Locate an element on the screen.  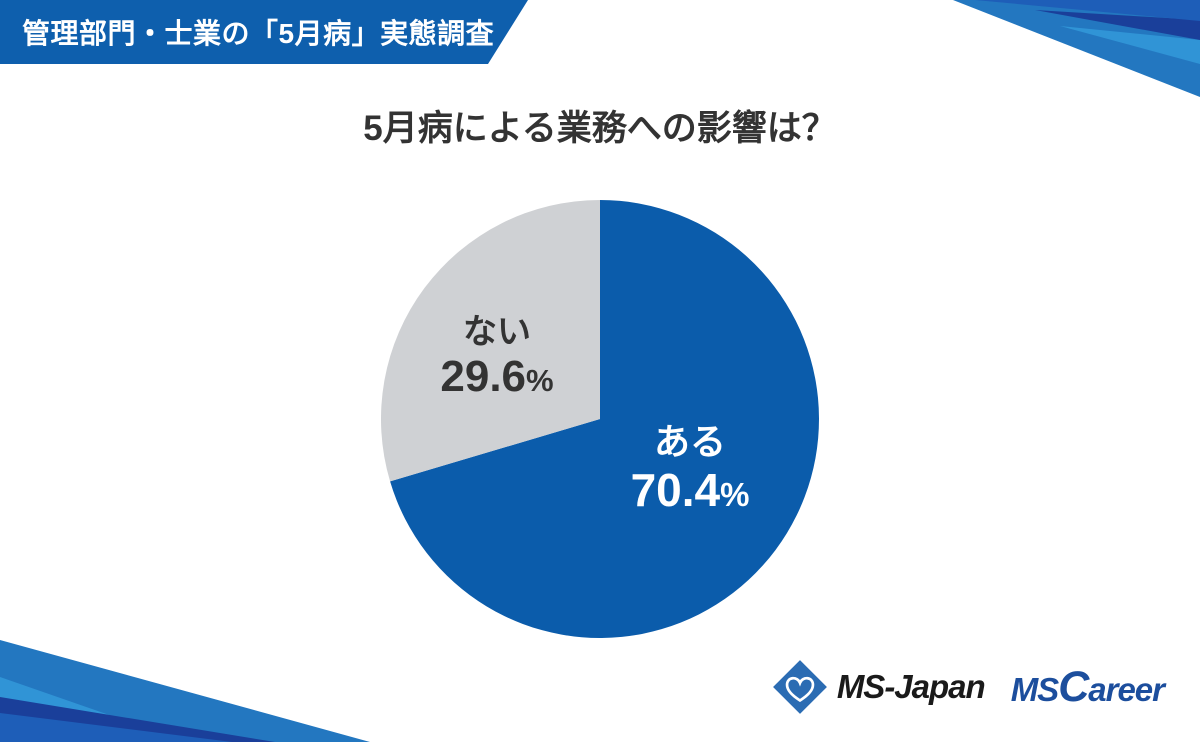
footer-logos: MS-Japan MSCareer is located at coordinates (968, 687).